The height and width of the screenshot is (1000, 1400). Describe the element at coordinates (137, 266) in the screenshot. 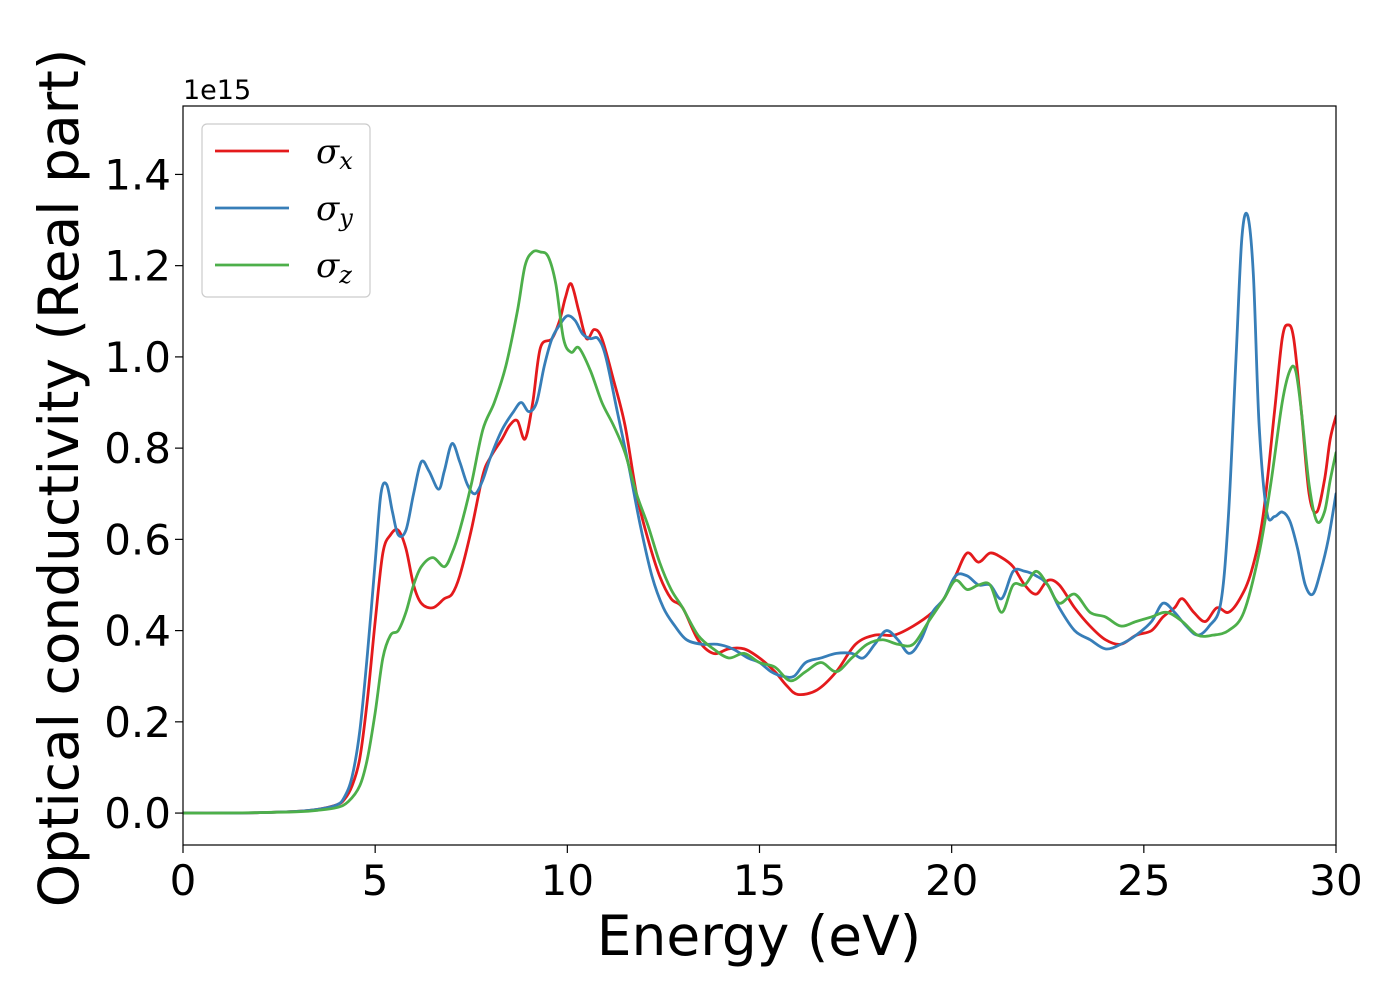

I see `y-tick-label: 1.2` at that location.